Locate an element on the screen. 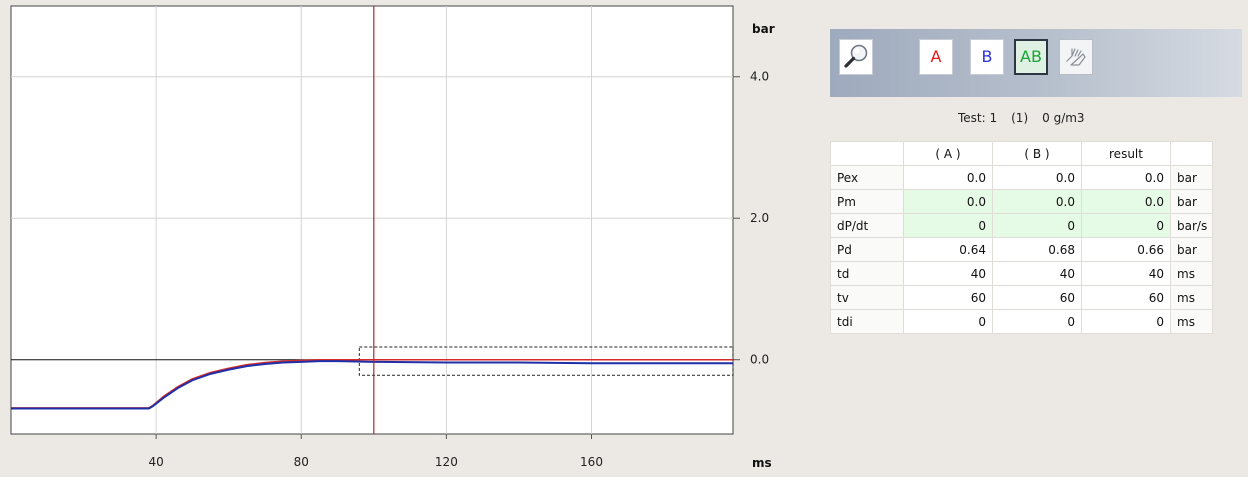 The height and width of the screenshot is (477, 1248). y-tick-label: 4.0 is located at coordinates (759, 77).